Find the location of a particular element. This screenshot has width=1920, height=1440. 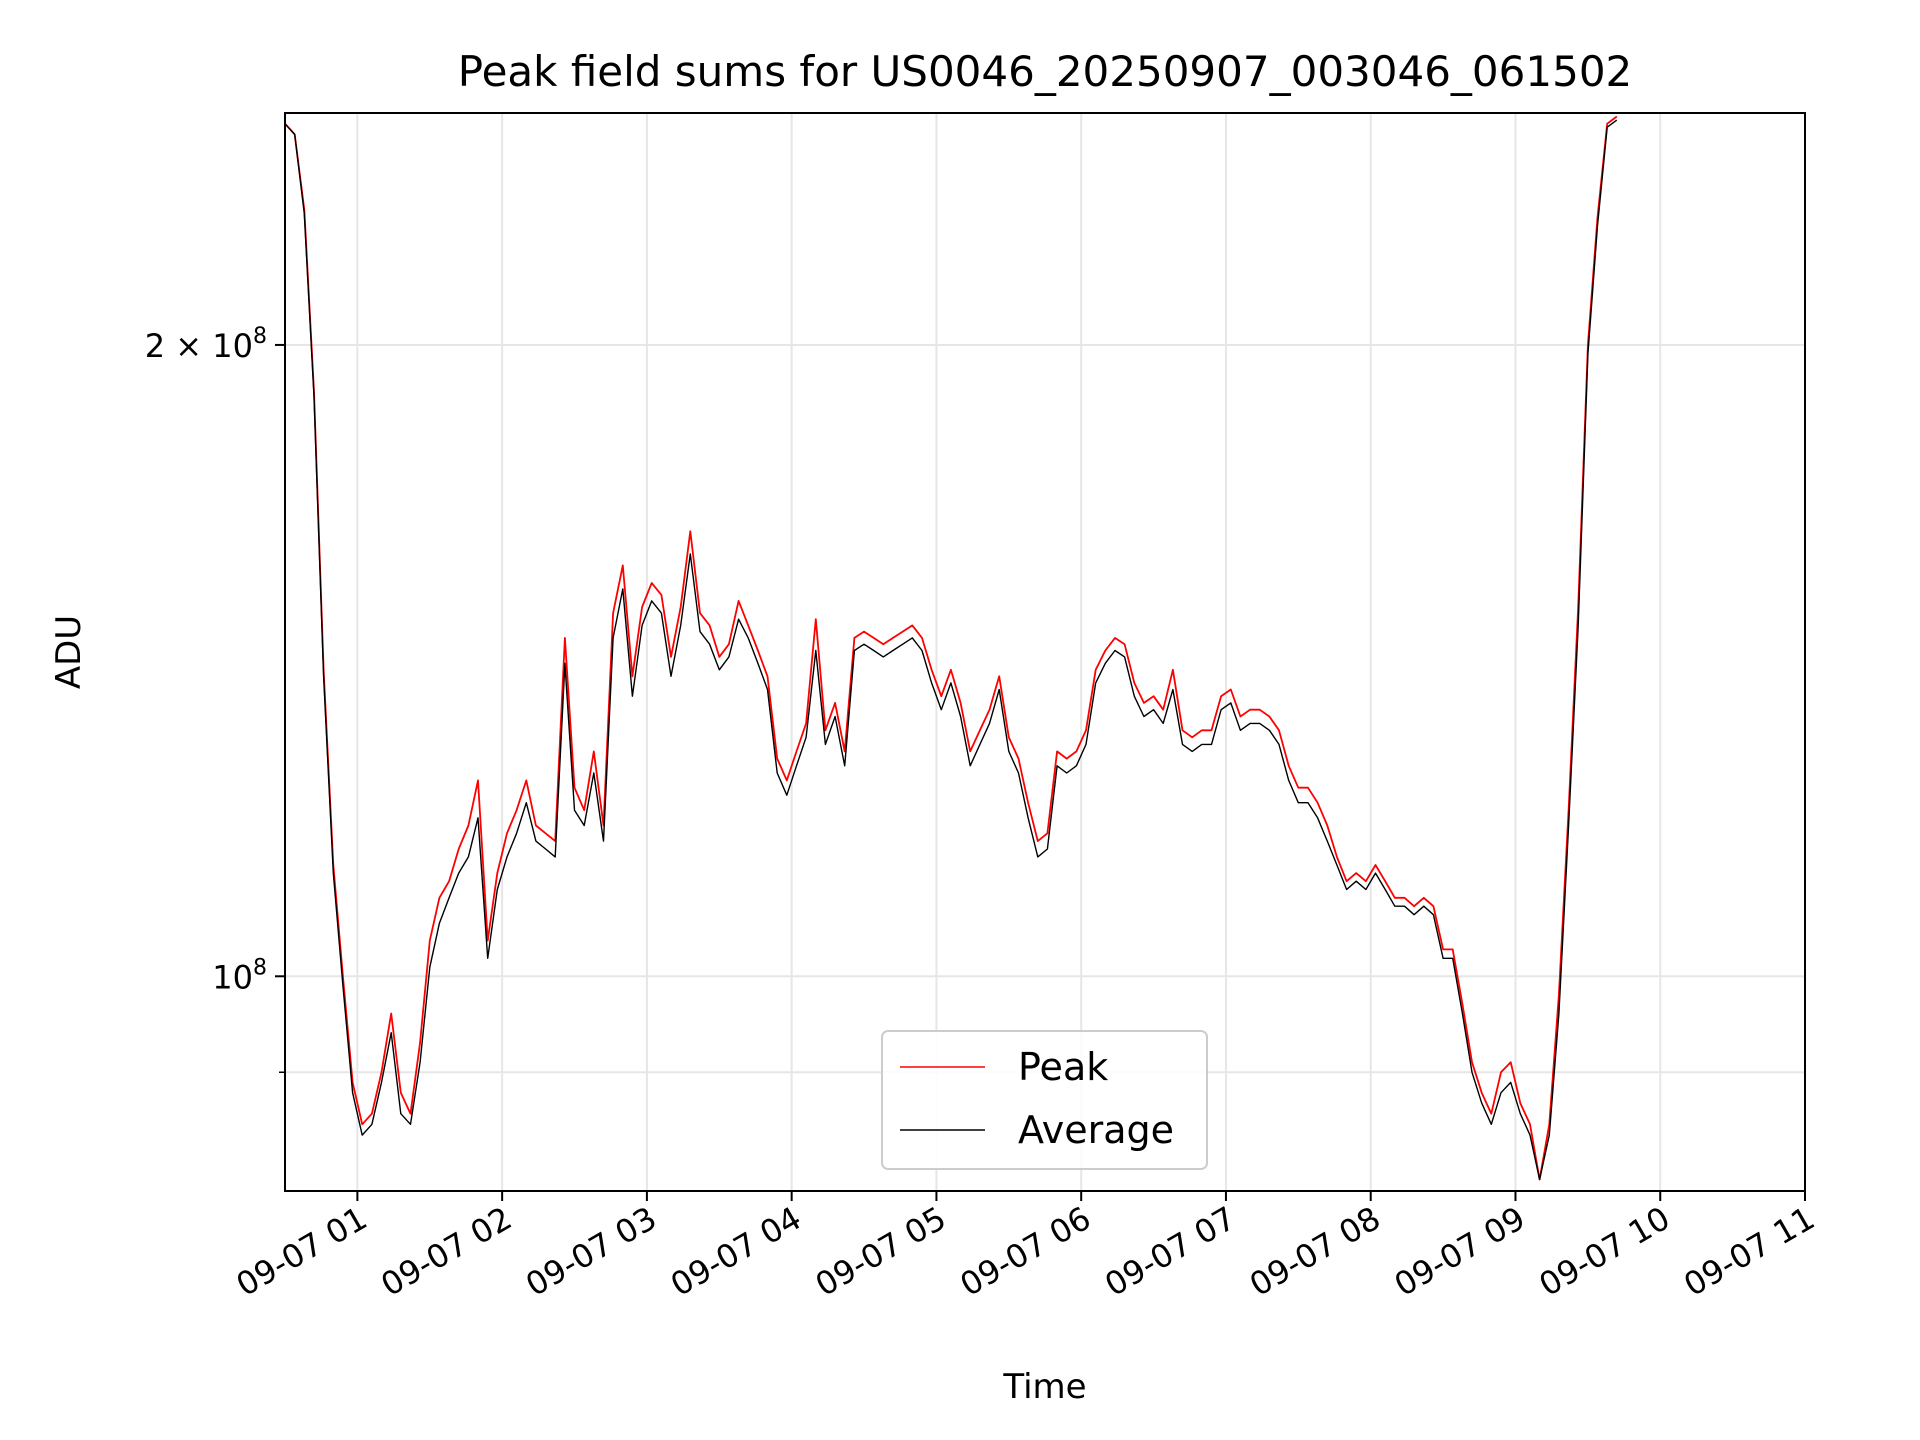

x-axis-title: Time is located at coordinates (1044, 1387).